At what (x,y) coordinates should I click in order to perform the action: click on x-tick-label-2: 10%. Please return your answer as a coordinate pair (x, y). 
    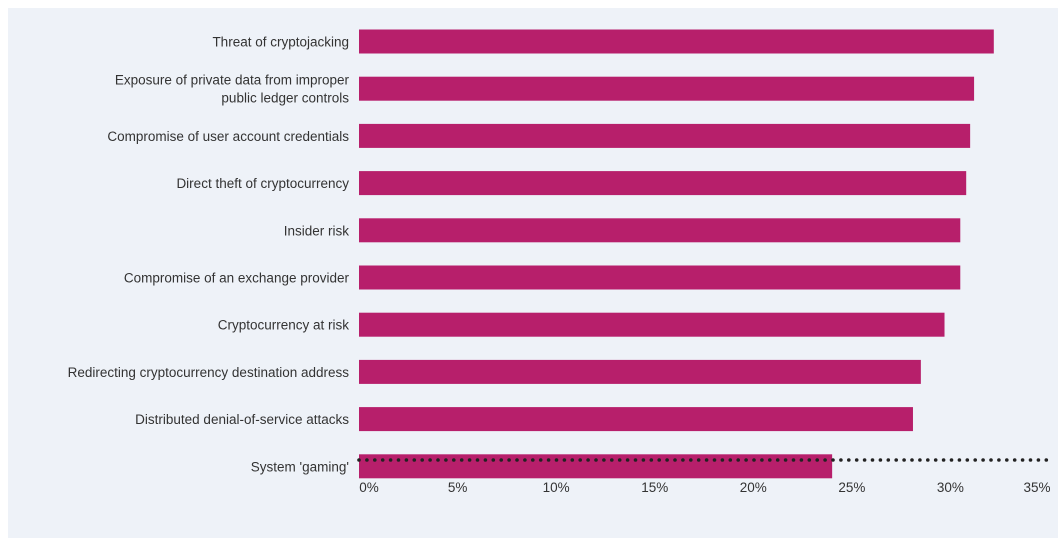
    Looking at the image, I should click on (556, 487).